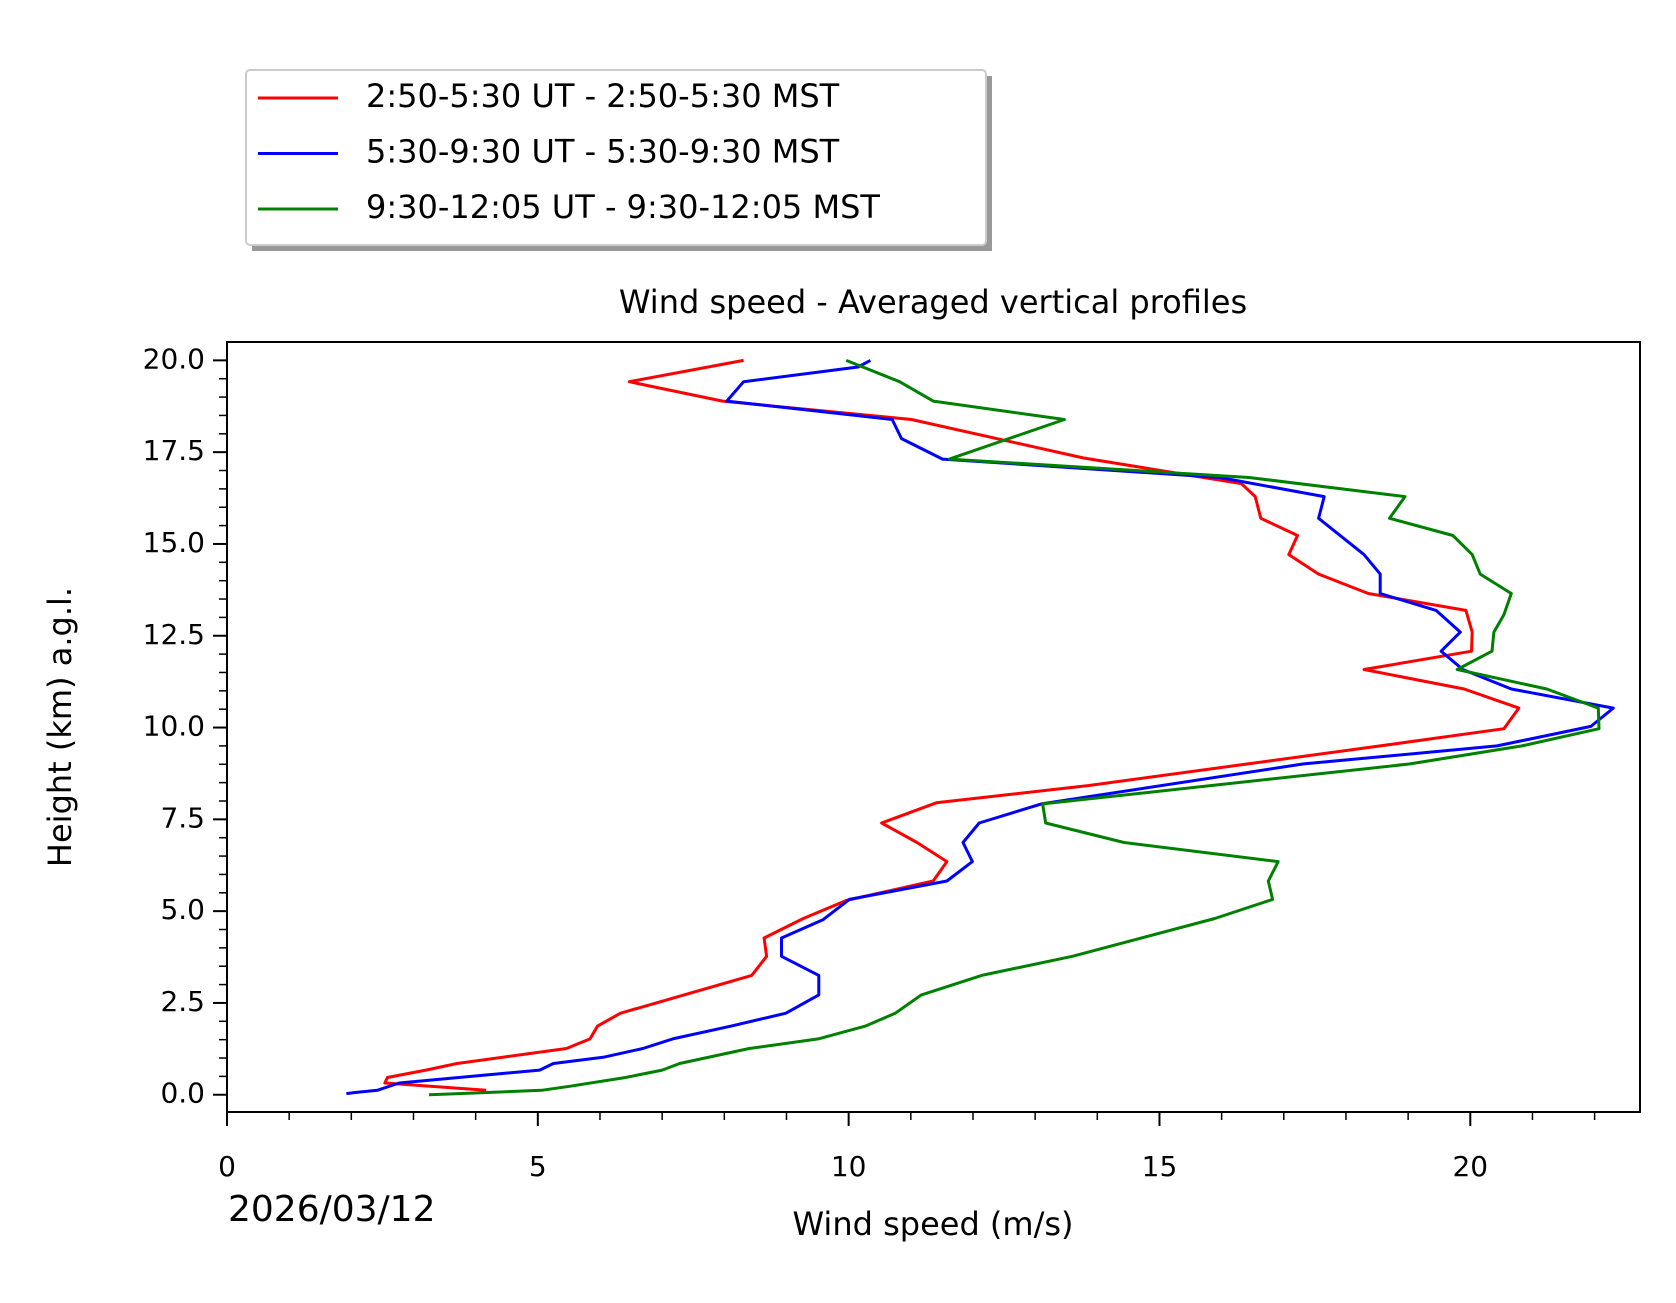  What do you see at coordinates (332, 1209) in the screenshot?
I see `date-label: 2026/03/12` at bounding box center [332, 1209].